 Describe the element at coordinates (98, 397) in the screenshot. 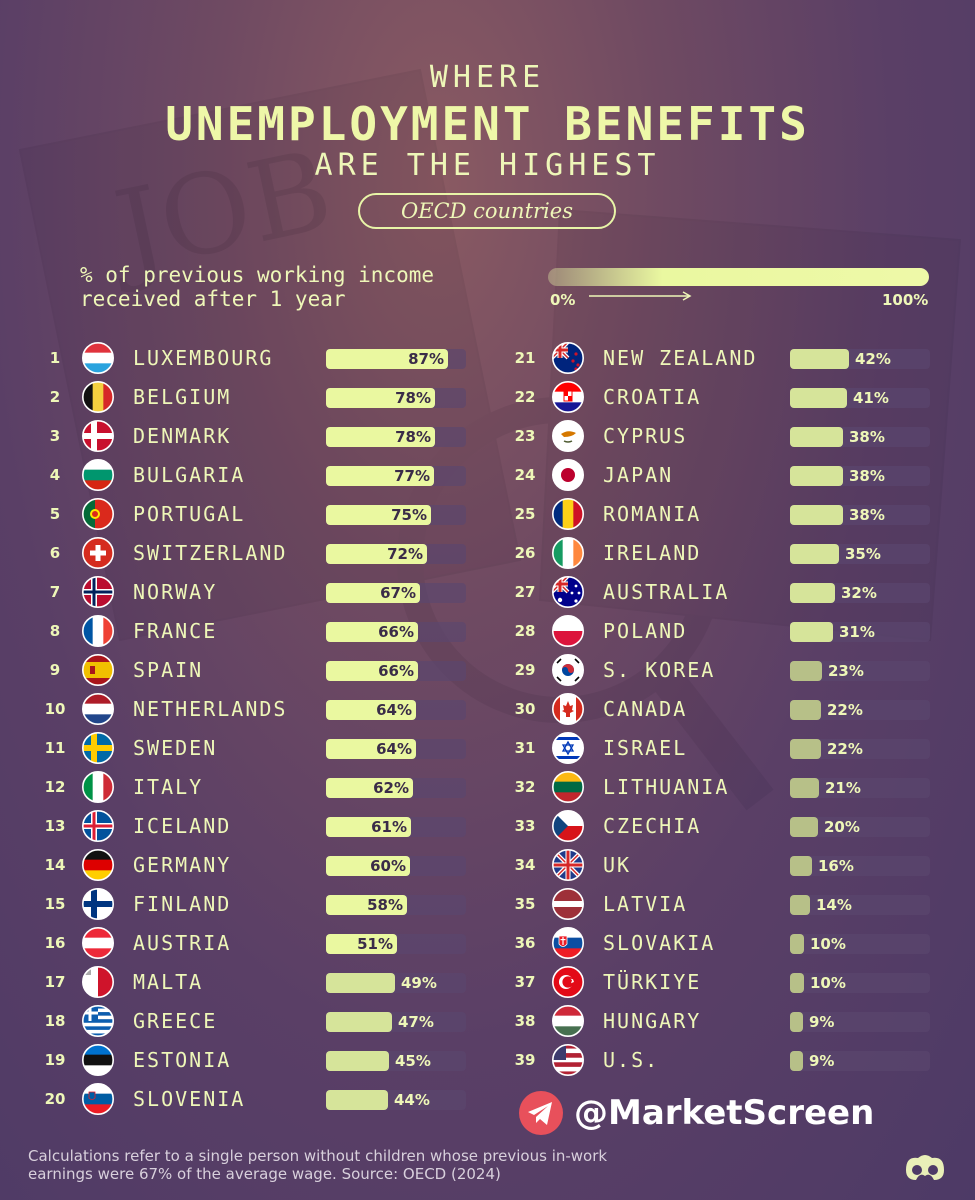

I see `belgium-flag-icon` at that location.